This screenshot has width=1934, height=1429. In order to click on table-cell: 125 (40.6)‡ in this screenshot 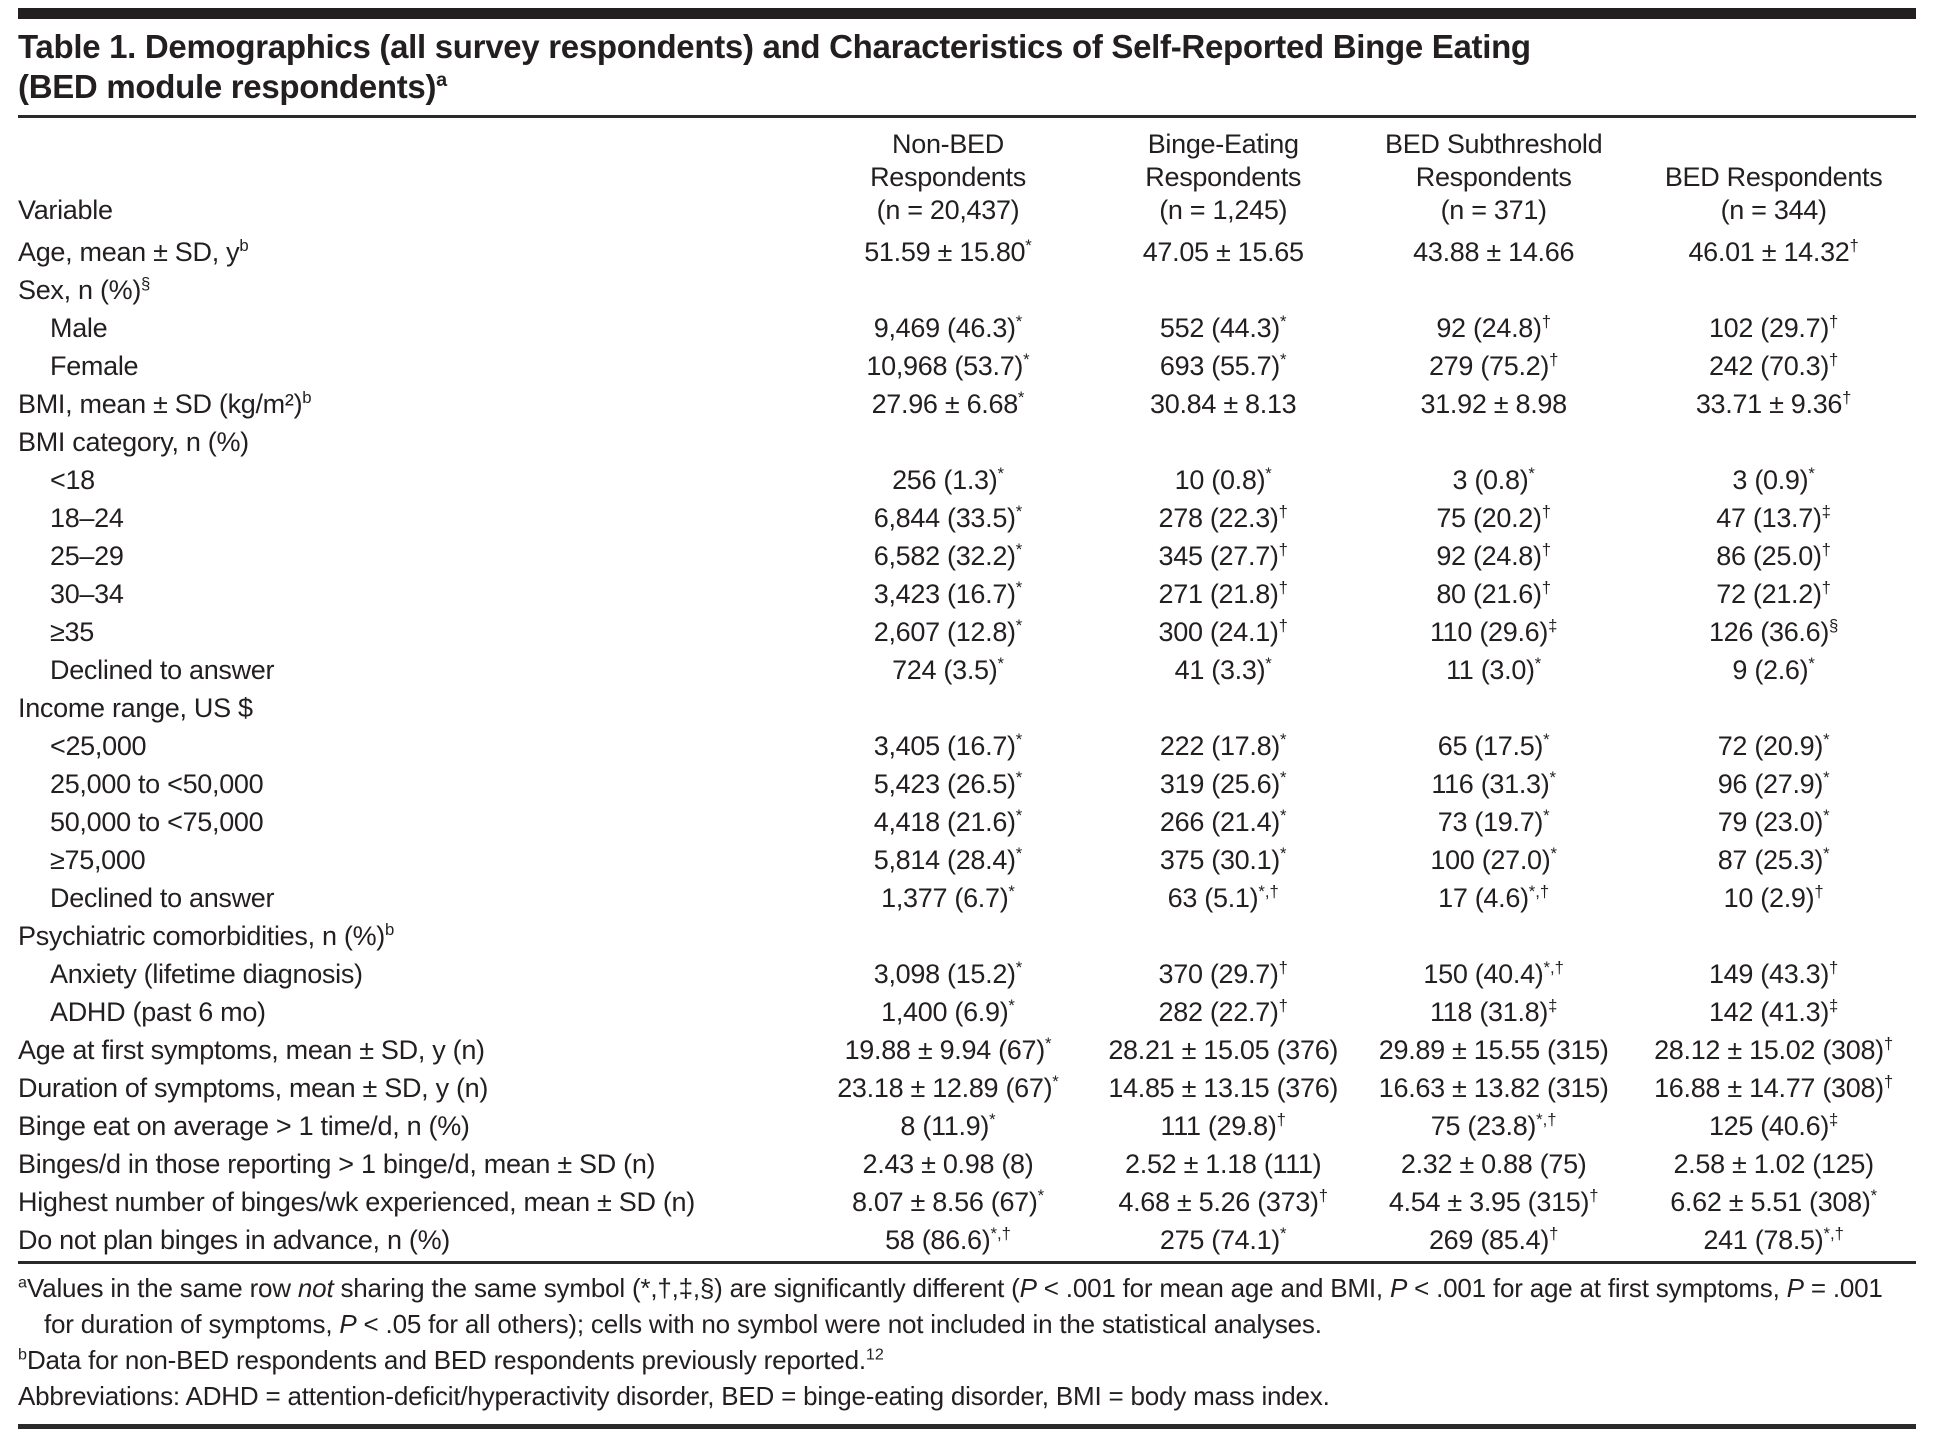, I will do `click(1773, 1125)`.